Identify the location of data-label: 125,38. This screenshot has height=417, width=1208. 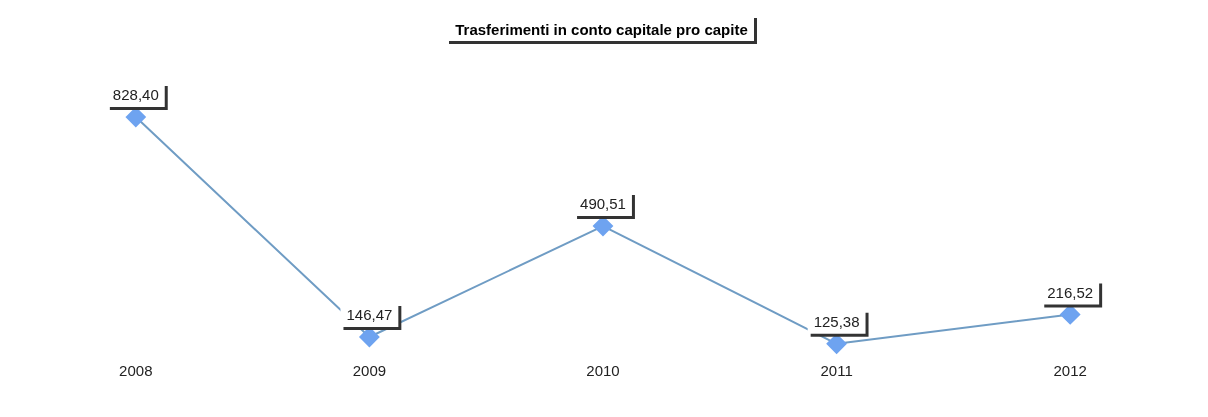
(836, 321).